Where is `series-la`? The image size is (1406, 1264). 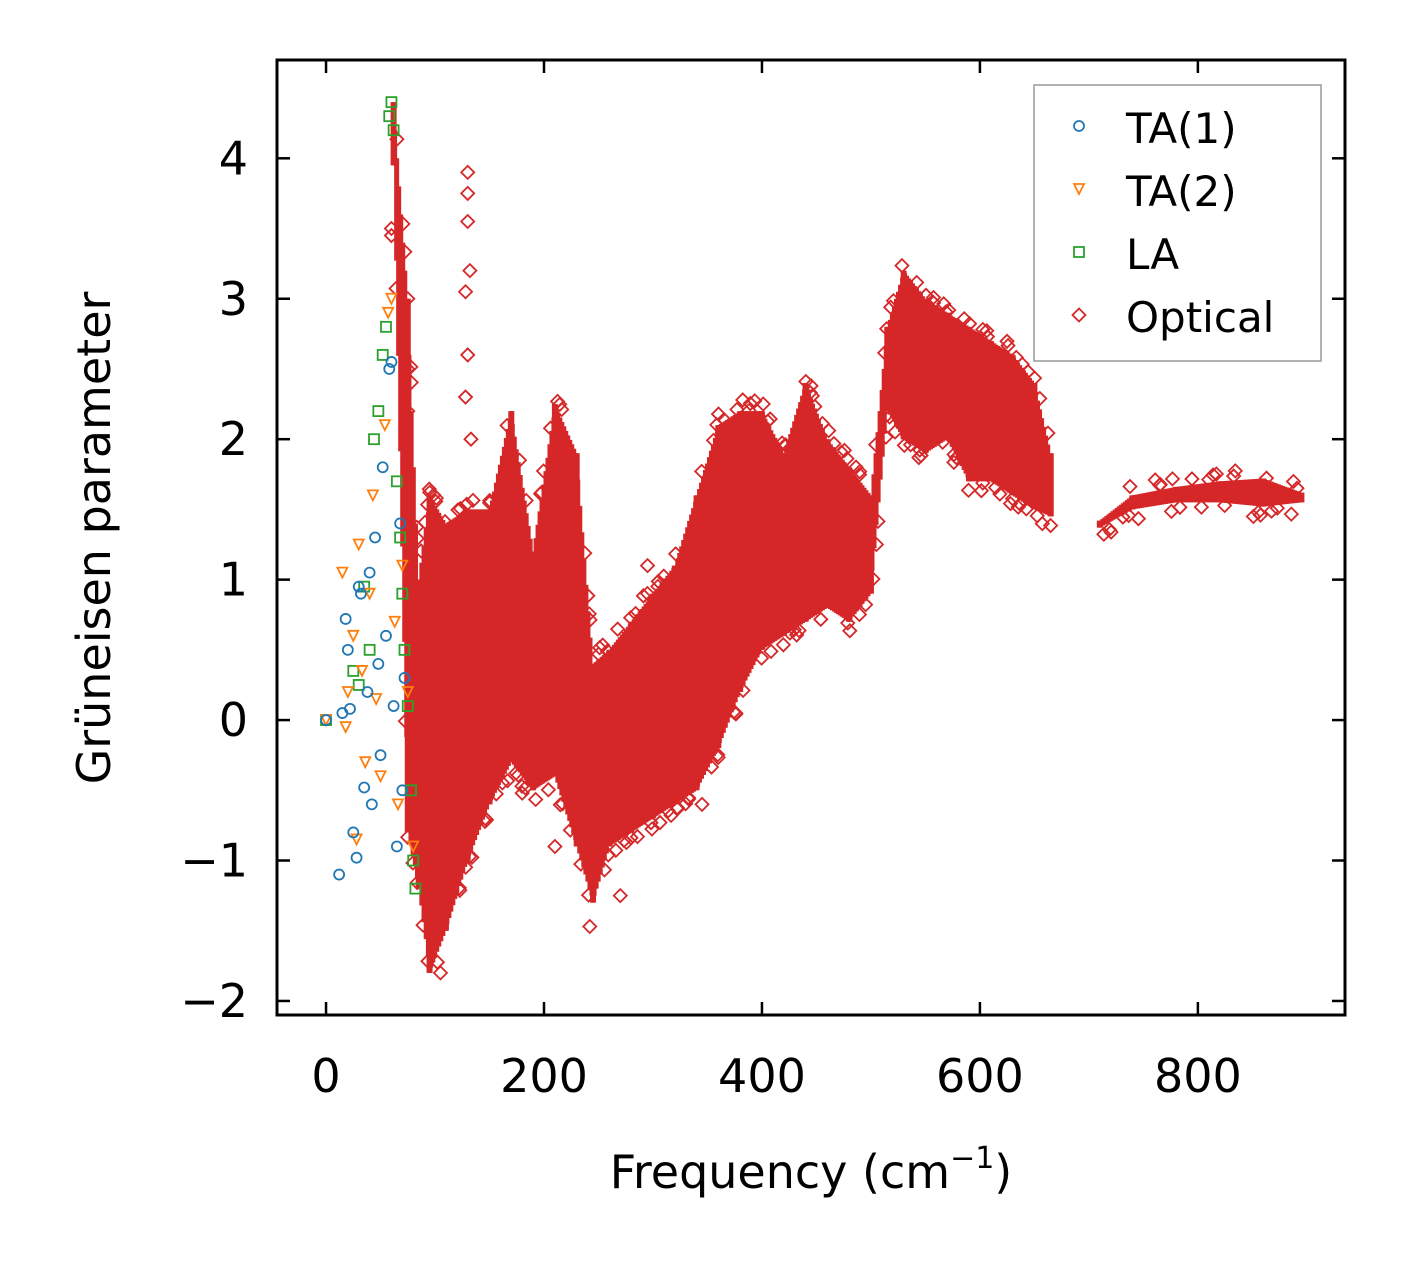
series-la is located at coordinates (371, 495).